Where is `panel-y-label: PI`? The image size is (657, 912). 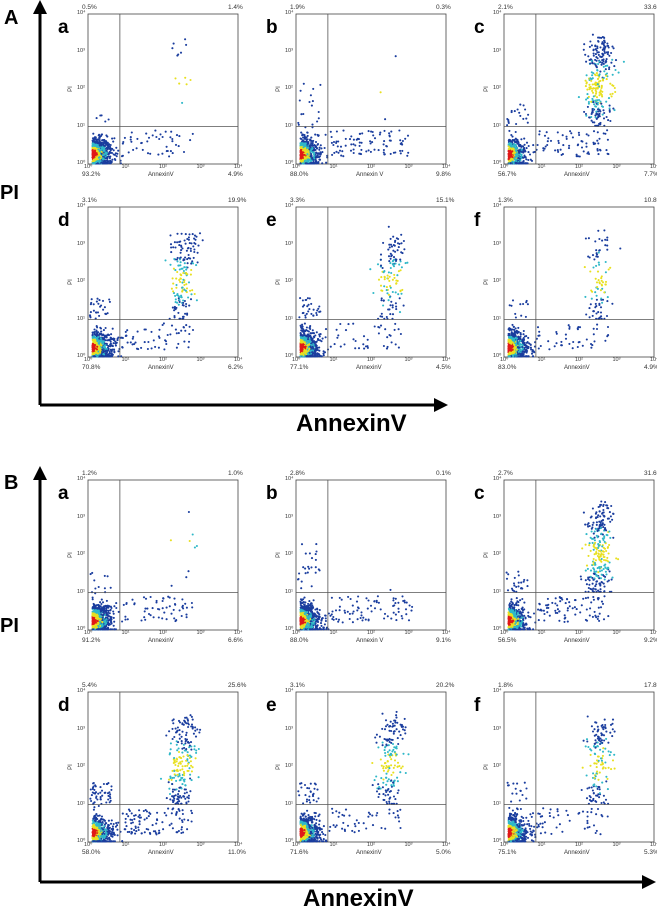 panel-y-label: PI is located at coordinates (486, 89).